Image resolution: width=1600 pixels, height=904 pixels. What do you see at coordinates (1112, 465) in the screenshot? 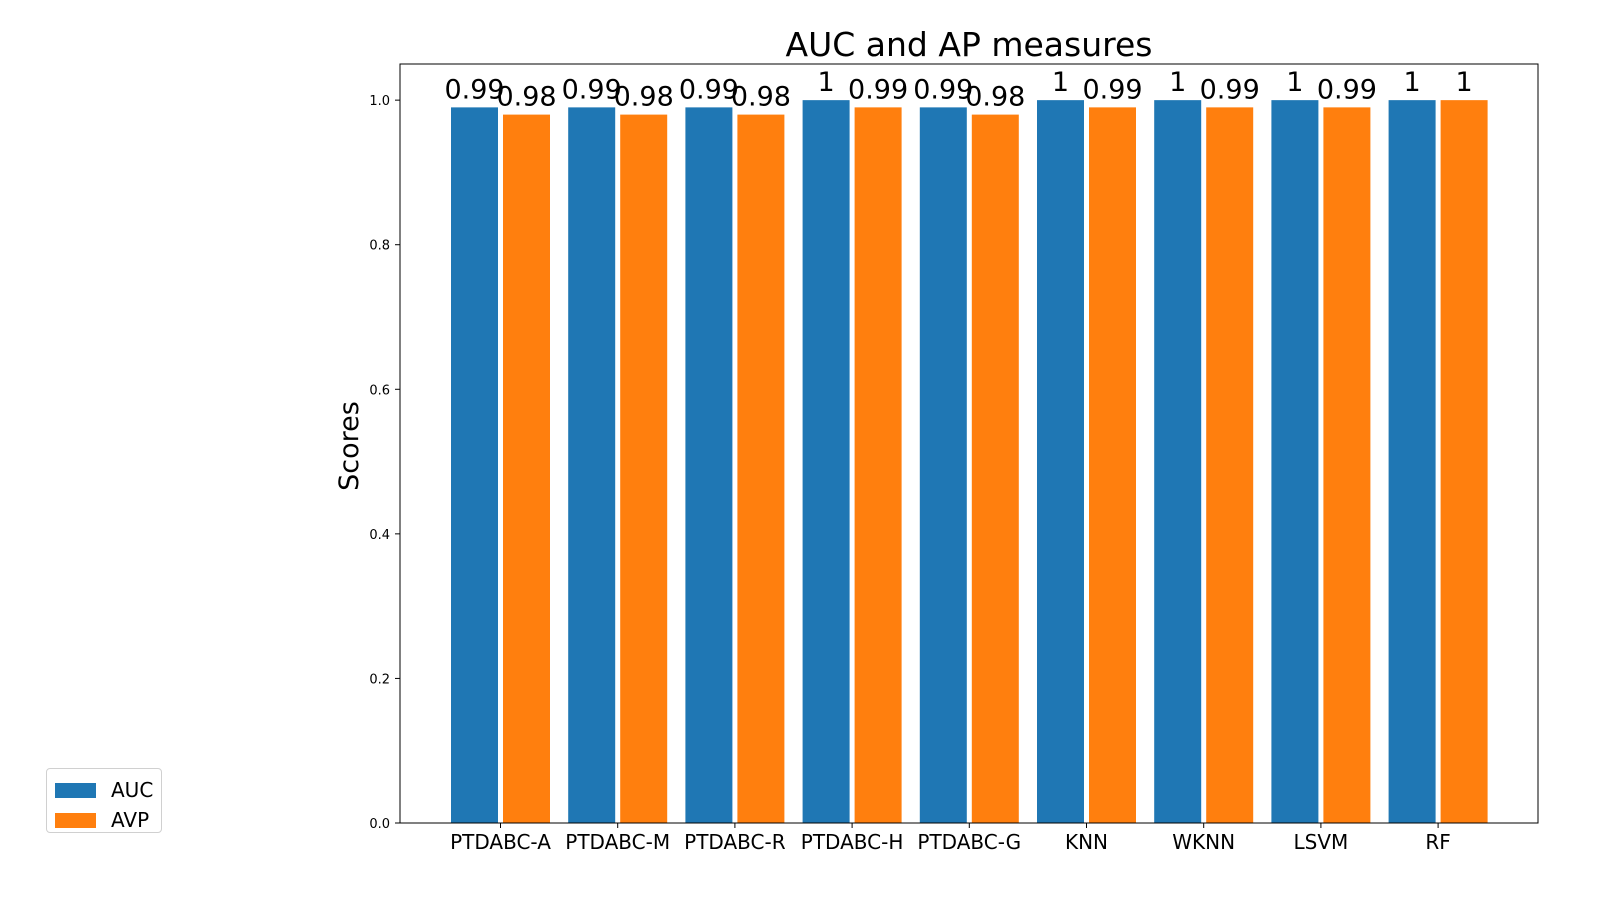
I see `bar-avp-knn` at bounding box center [1112, 465].